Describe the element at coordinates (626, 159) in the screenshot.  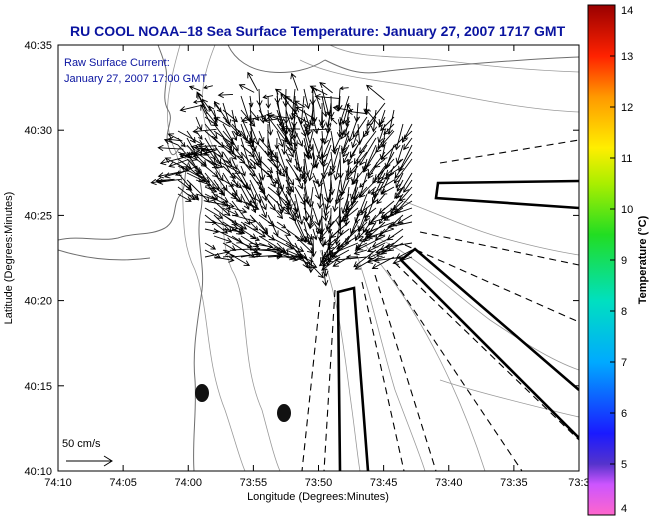
I see `colorbar-tick-label: 11` at that location.